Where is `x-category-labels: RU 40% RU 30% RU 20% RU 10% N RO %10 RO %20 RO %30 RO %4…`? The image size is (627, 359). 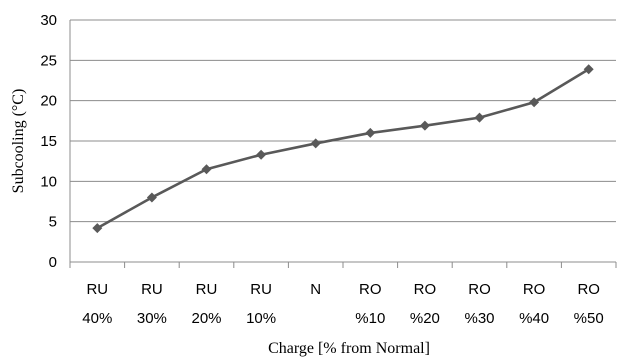
x-category-labels: RU 40% RU 30% RU 20% RU 10% N RO %10 RO %20 RO %30 RO %4… is located at coordinates (342, 304).